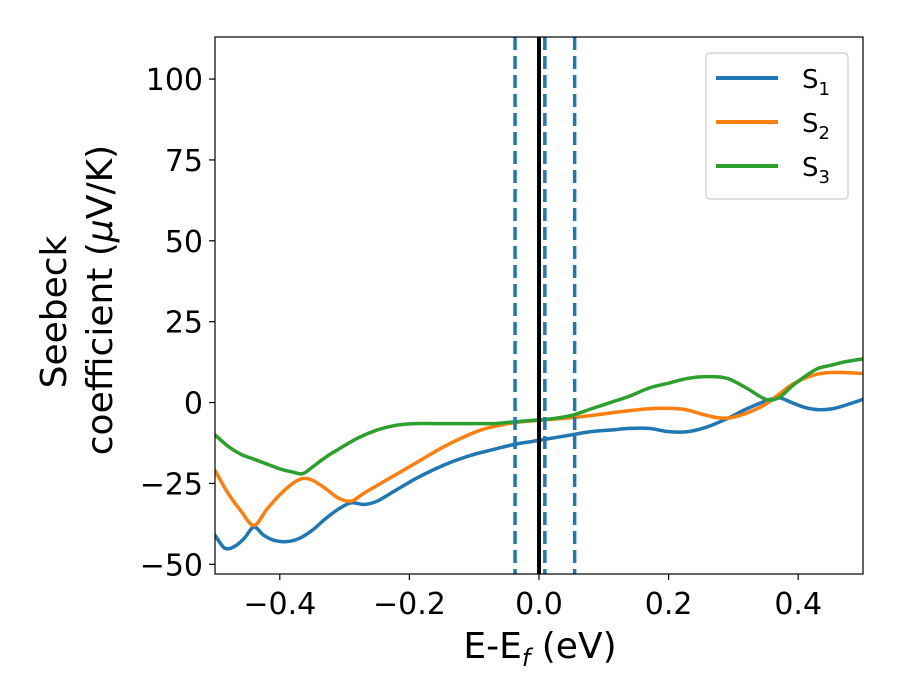 This screenshot has height=700, width=900. What do you see at coordinates (409, 604) in the screenshot?
I see `x-tick-label: −0.2` at bounding box center [409, 604].